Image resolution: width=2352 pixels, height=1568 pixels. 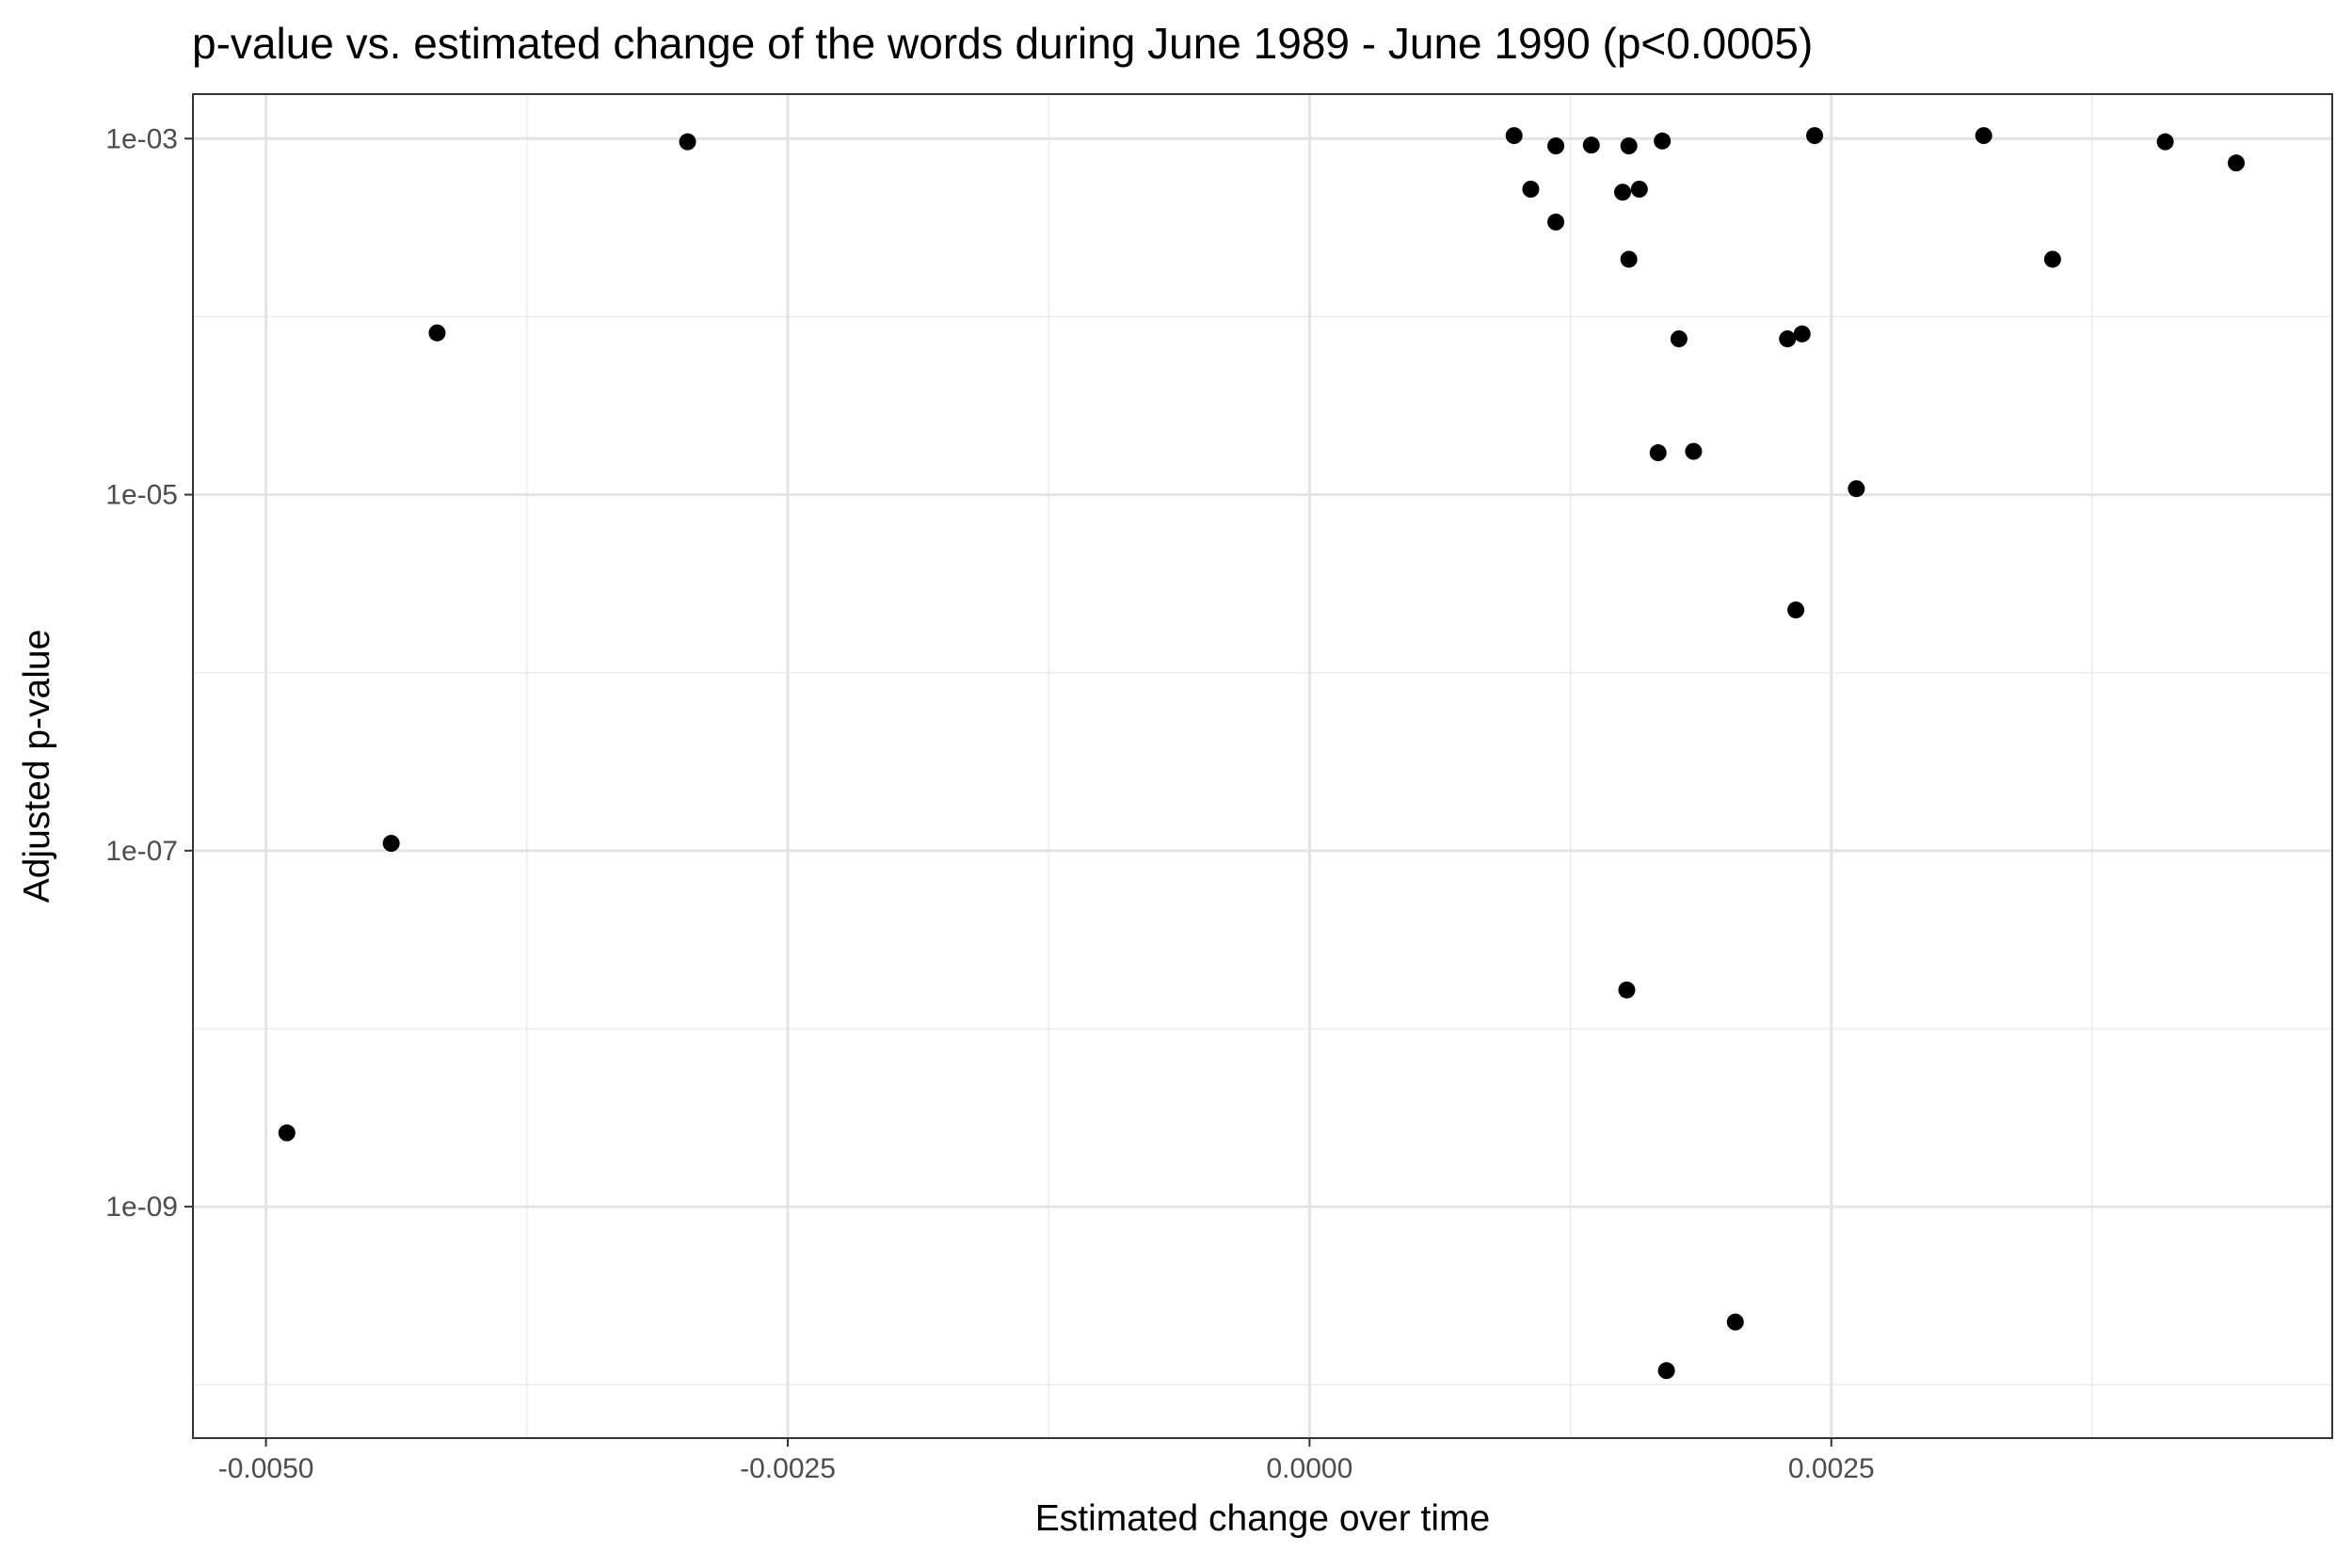 I want to click on x-tick-label: -0.0025, so click(x=788, y=1468).